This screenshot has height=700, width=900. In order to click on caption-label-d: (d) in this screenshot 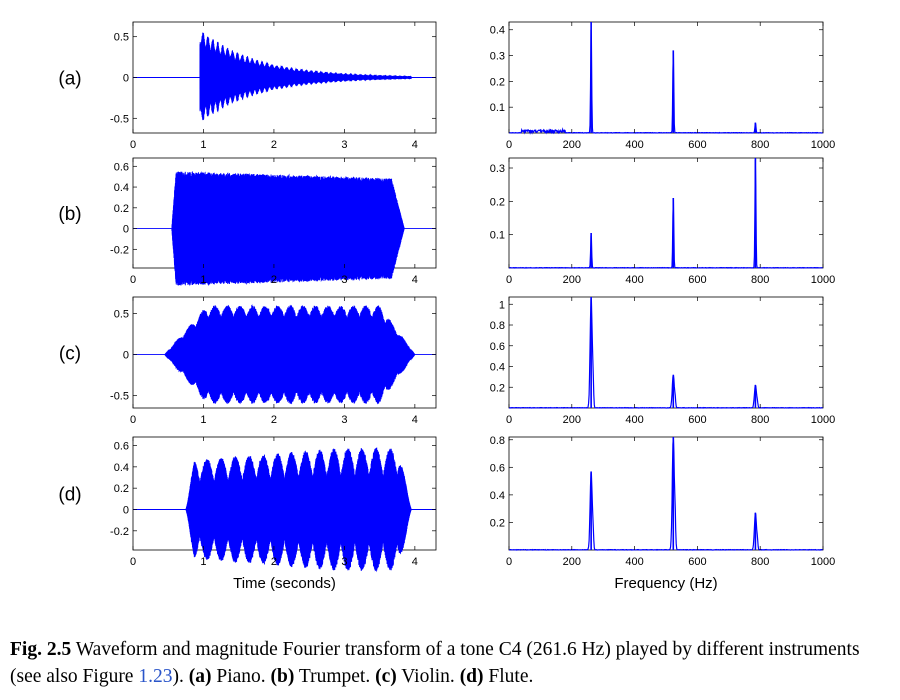, I will do `click(471, 676)`.